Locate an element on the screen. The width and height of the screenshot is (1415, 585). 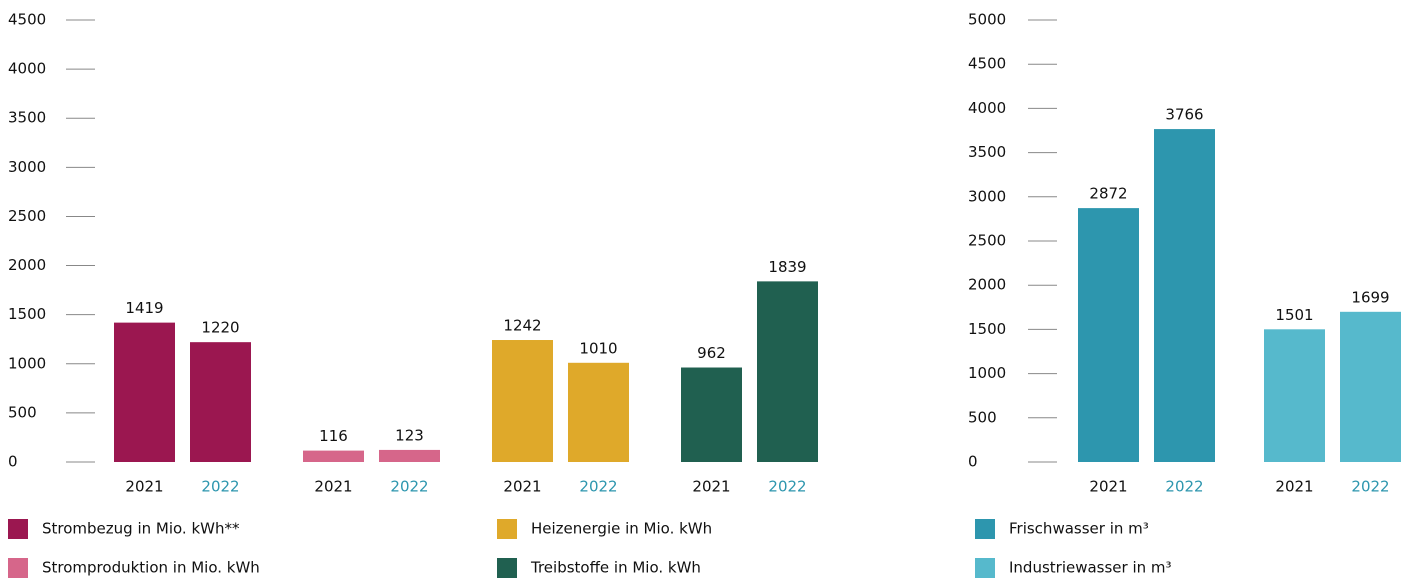
legend-label: Strombezug in Mio. kWh** is located at coordinates (141, 529).